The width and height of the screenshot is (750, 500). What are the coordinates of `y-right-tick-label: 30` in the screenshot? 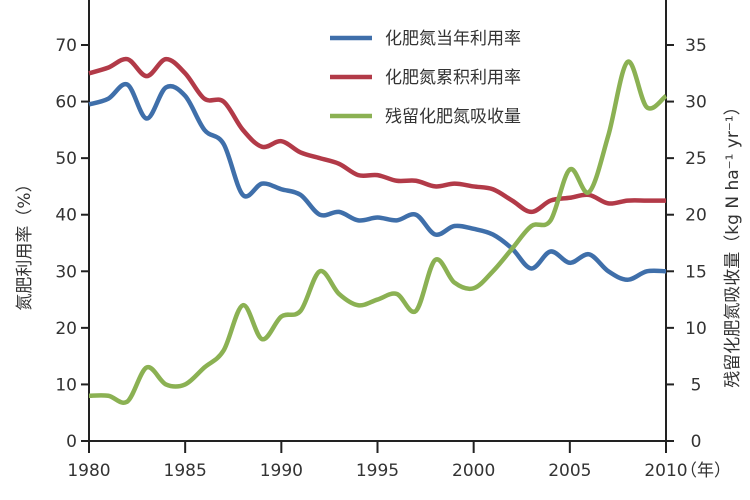 It's located at (696, 103).